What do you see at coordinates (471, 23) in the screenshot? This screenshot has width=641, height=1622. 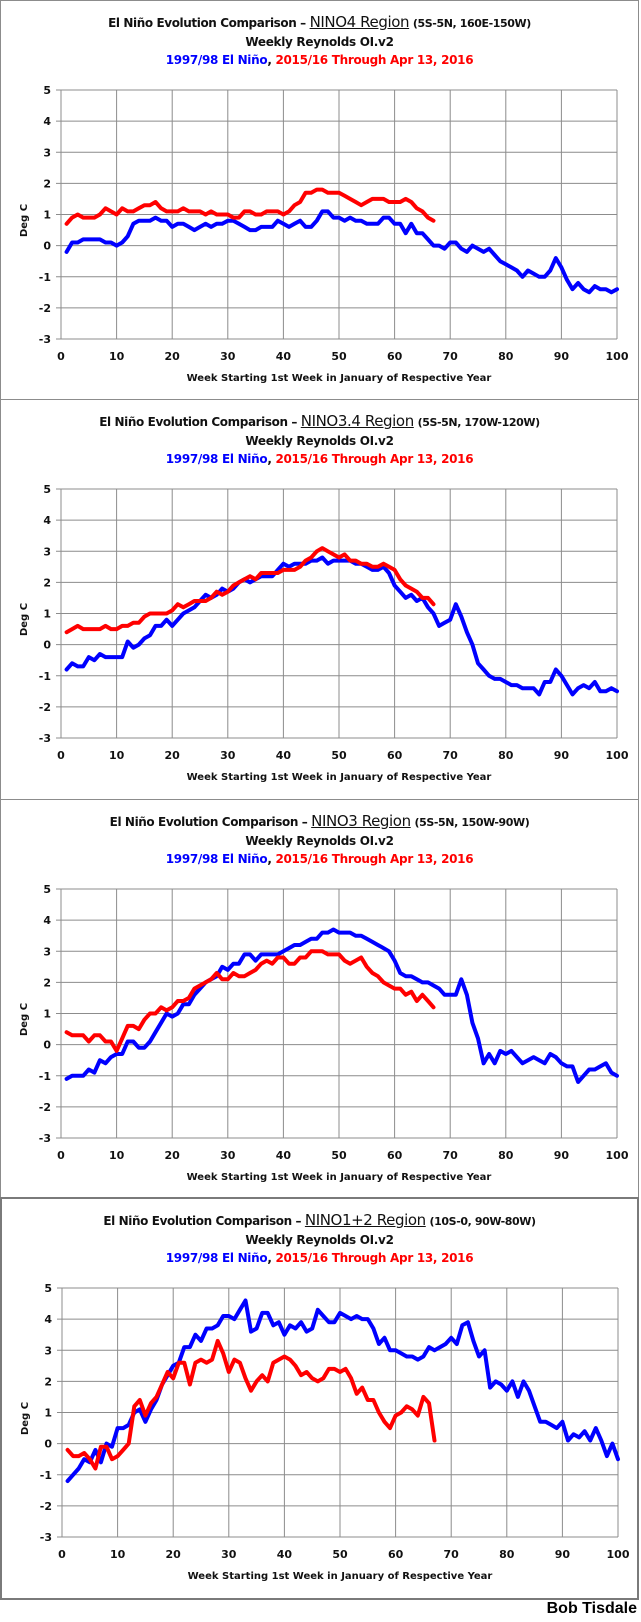 I see `region-coords: (5S-5N, 160E-150W)` at bounding box center [471, 23].